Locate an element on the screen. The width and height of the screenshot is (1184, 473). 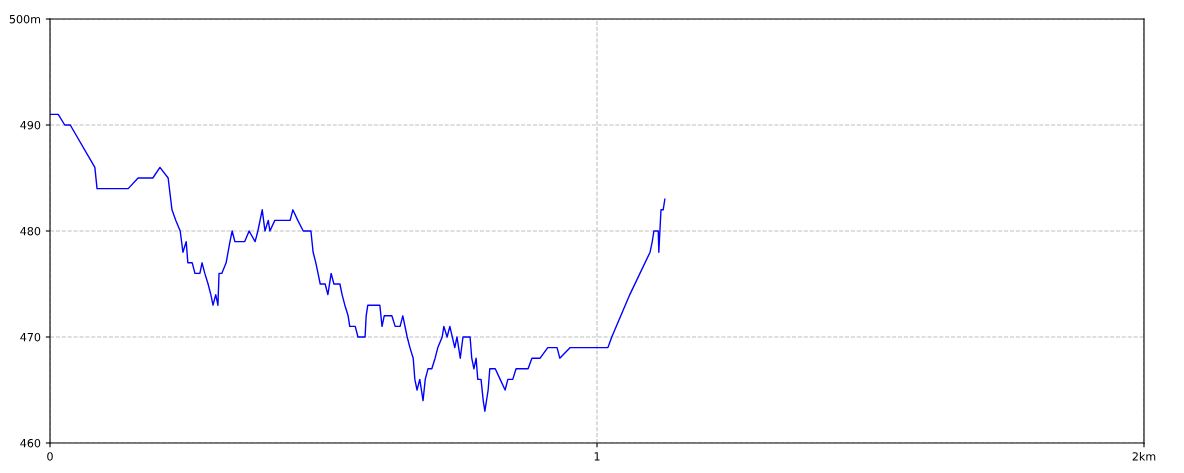
x-tick-label: 2km is located at coordinates (1144, 456).